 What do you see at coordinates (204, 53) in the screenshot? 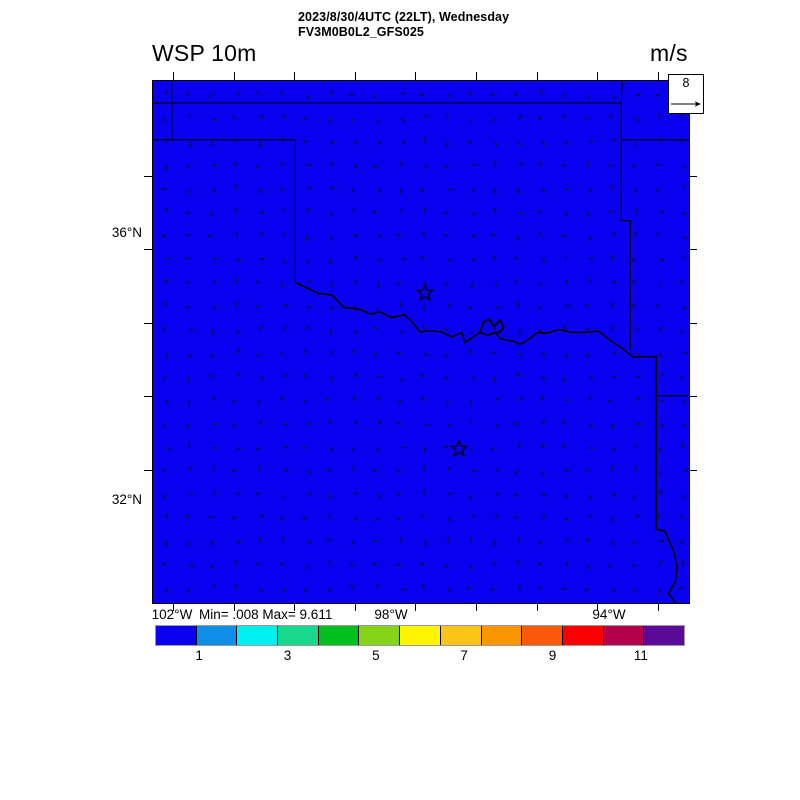
I see `variable-label: WSP 10m` at bounding box center [204, 53].